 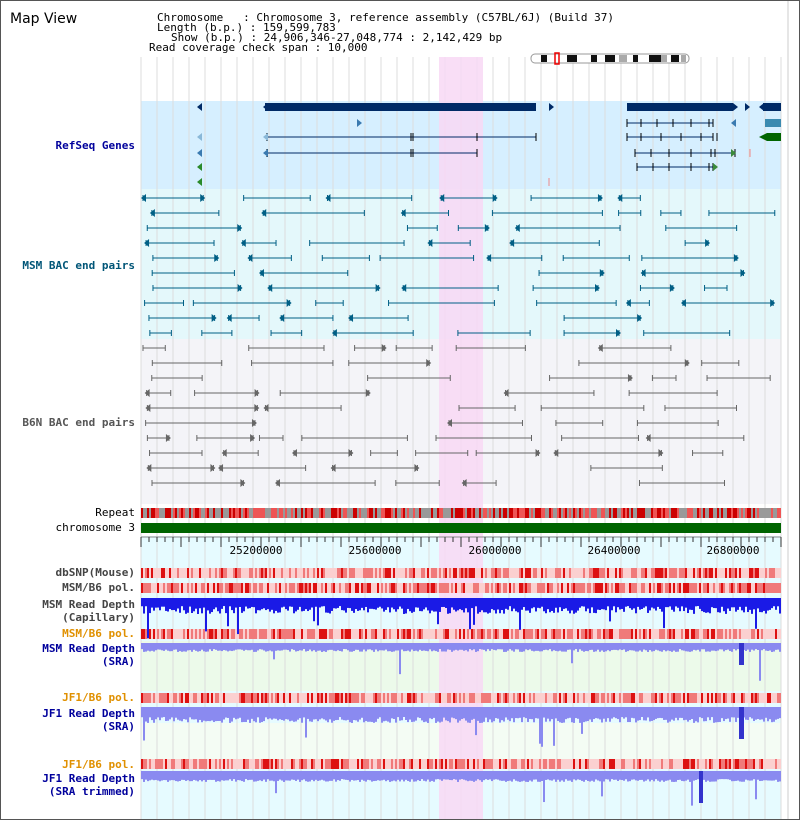 I want to click on track-label-msm-b6-pol: MSM/B6 pol., so click(x=98, y=587).